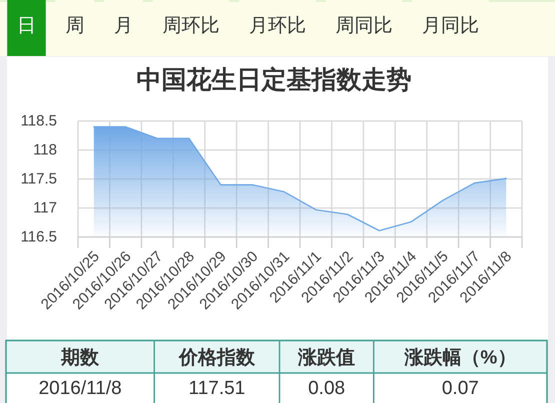 The image size is (555, 403). What do you see at coordinates (45, 208) in the screenshot?
I see `y-tick-label: 117` at bounding box center [45, 208].